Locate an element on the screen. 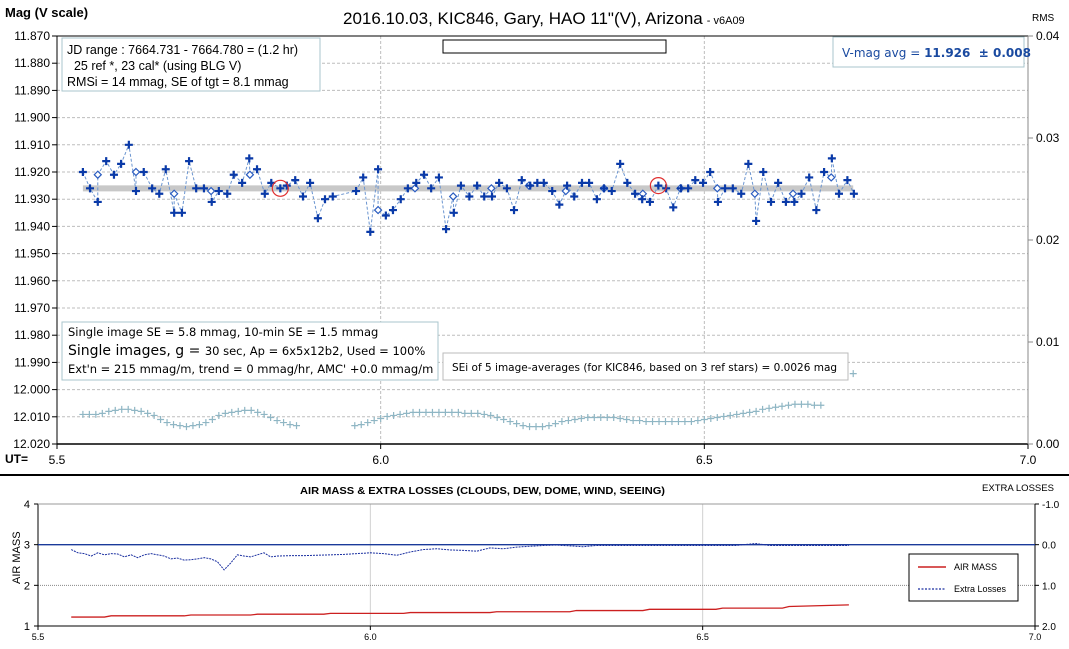 This screenshot has width=1069, height=649. losses-tick-label: 1.0 is located at coordinates (1049, 586).